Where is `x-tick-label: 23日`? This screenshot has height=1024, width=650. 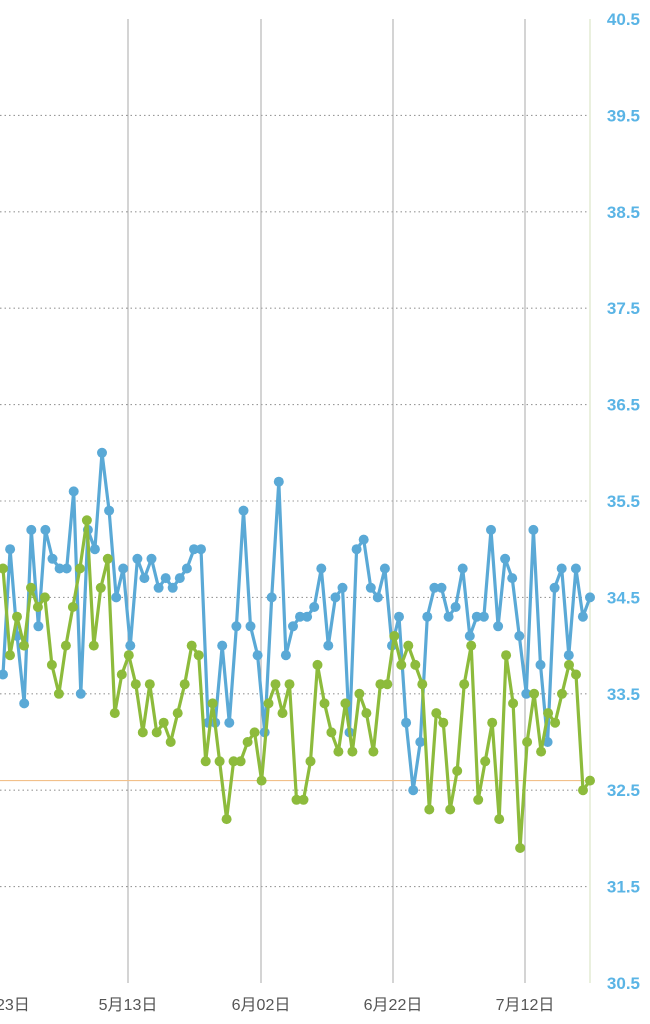 x-tick-label: 23日 is located at coordinates (15, 1005).